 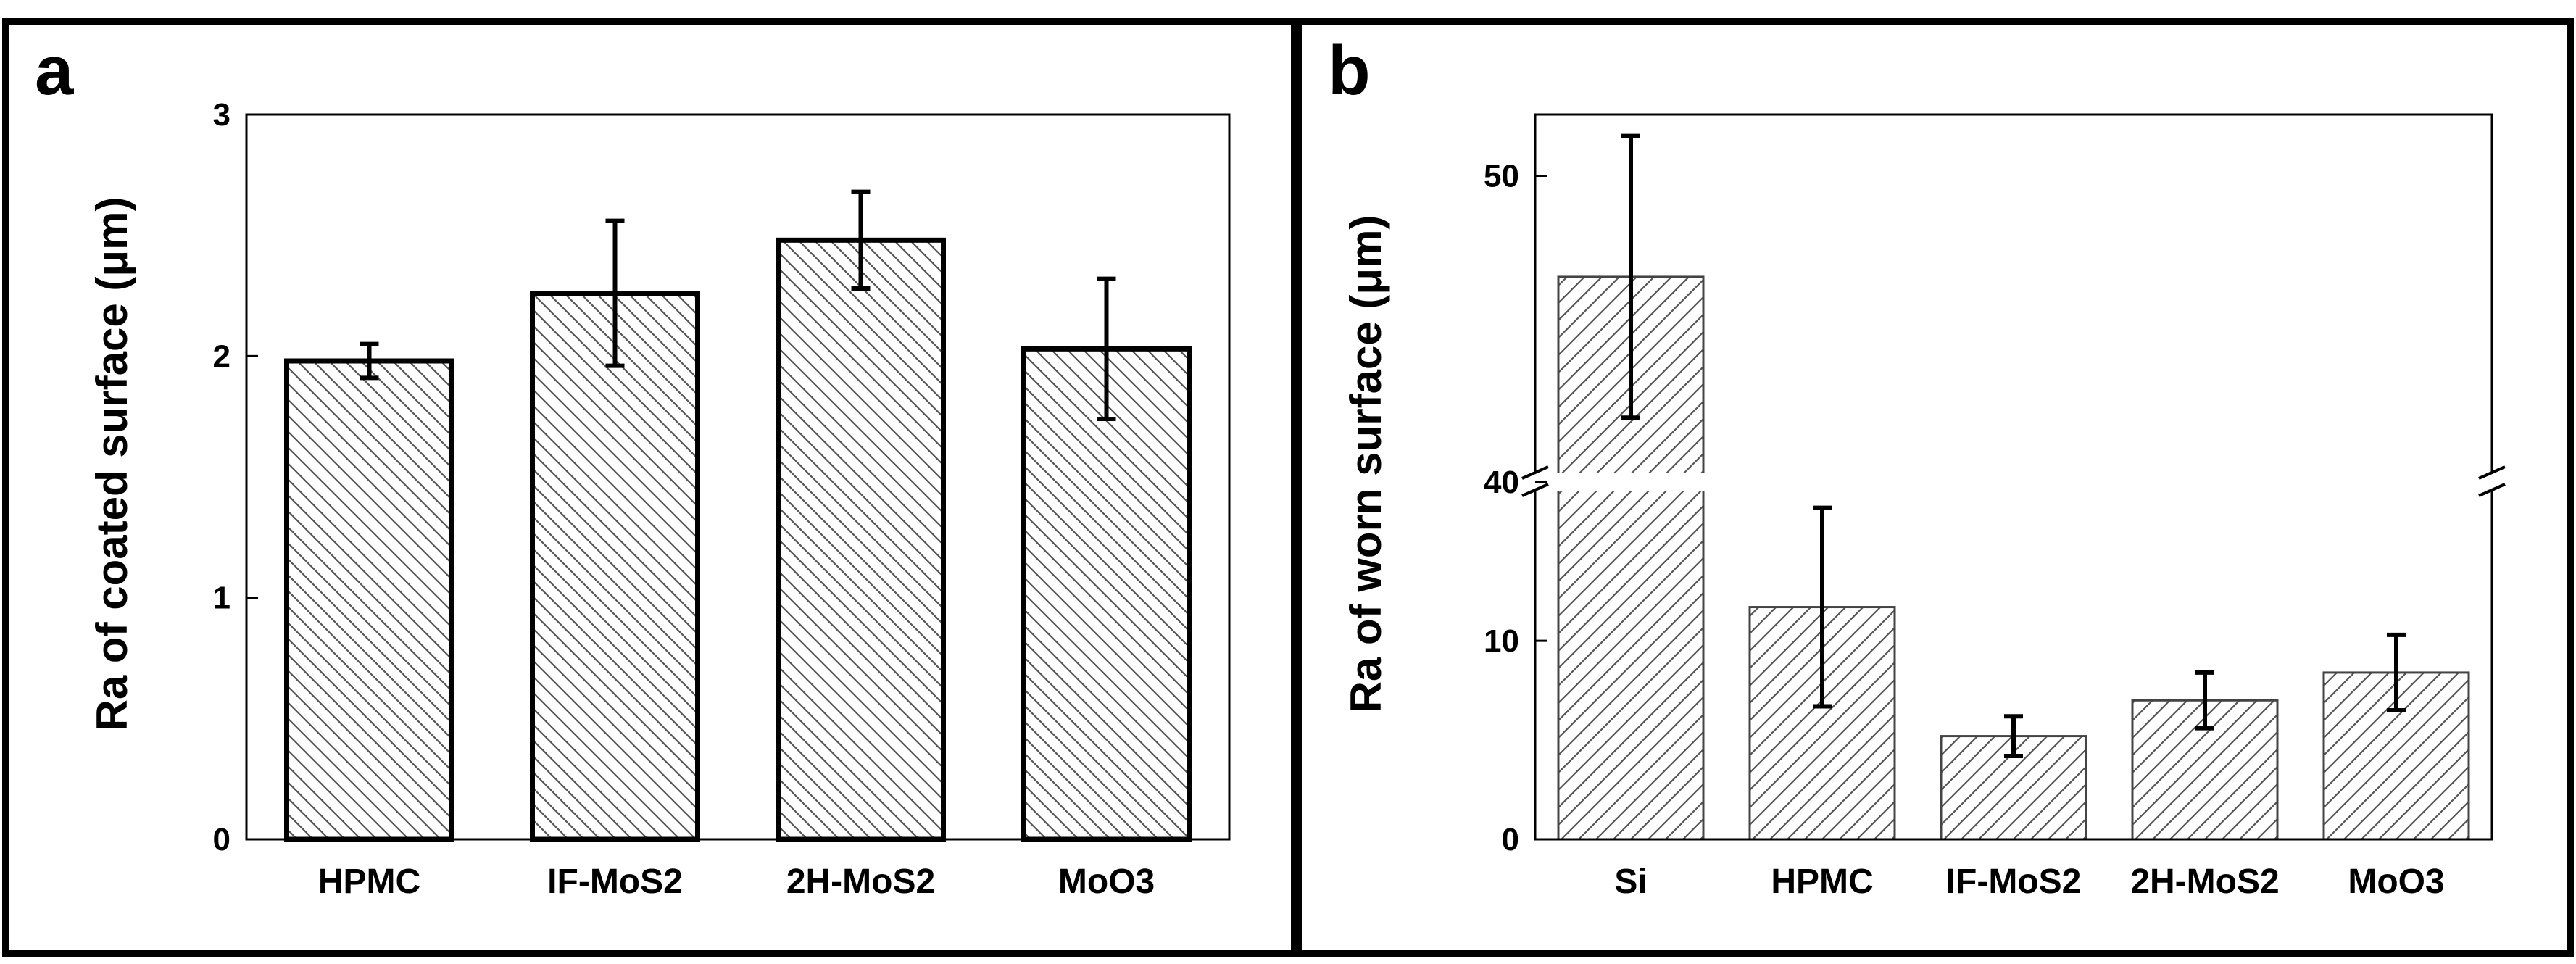 I want to click on panel-b-axis-break-left, so click(x=1535, y=481).